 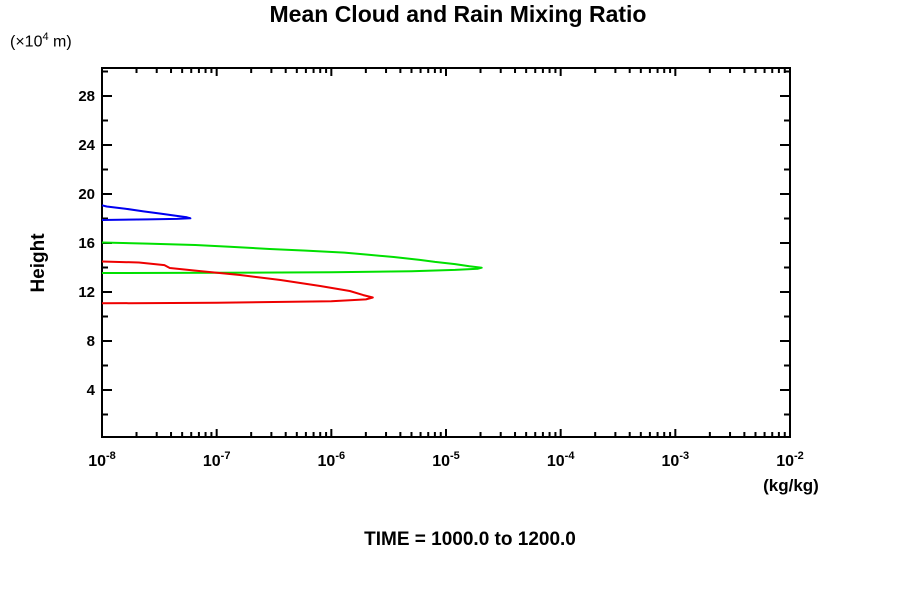 What do you see at coordinates (446, 460) in the screenshot?
I see `x-tick-label: 10⁻⁵` at bounding box center [446, 460].